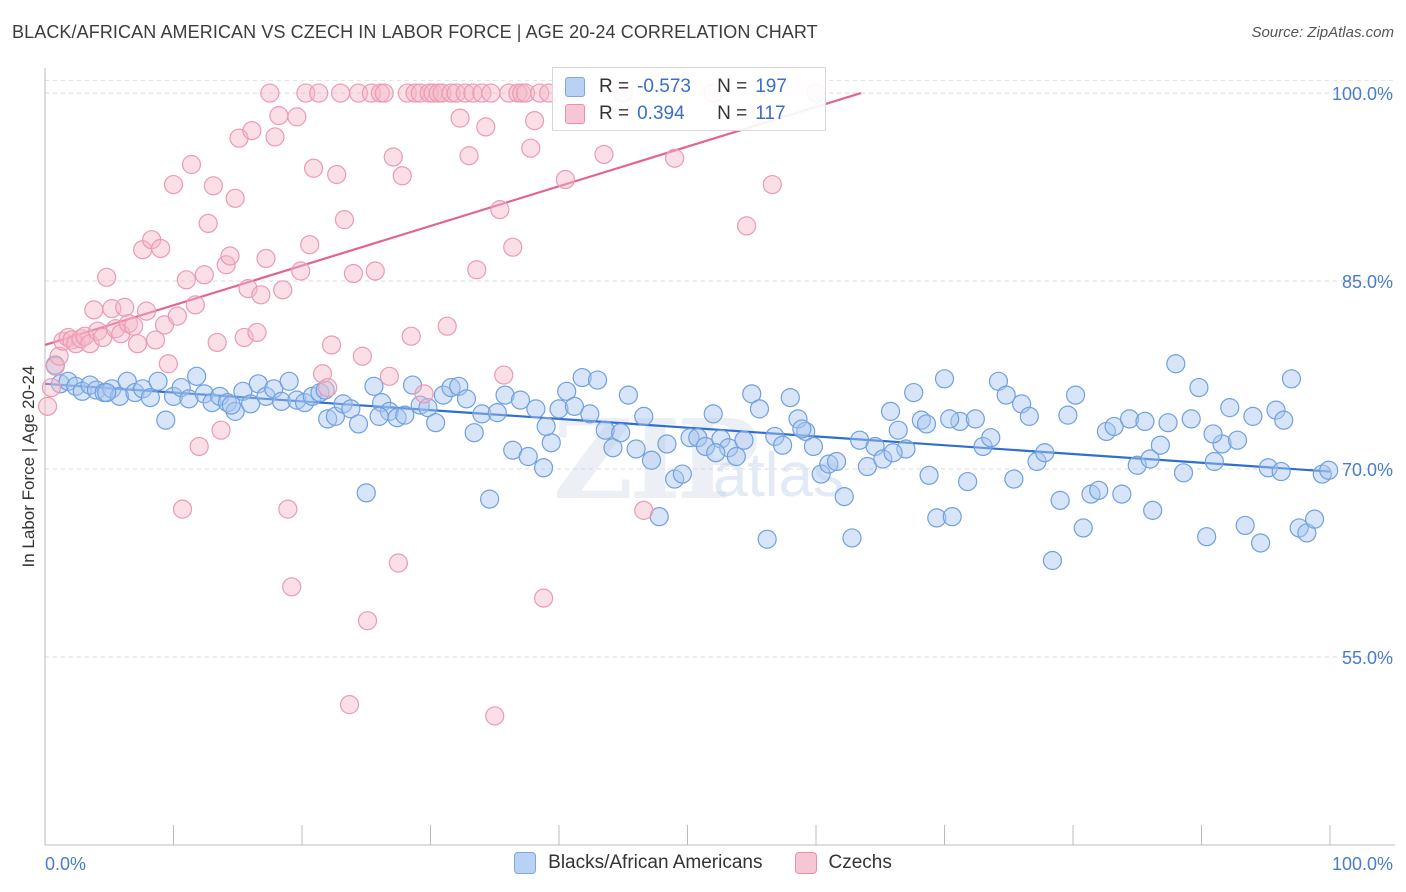 This screenshot has height=892, width=1406. What do you see at coordinates (675, 114) in the screenshot?
I see `legend-row-czechs: R = 0.394 N = 117` at bounding box center [675, 114].